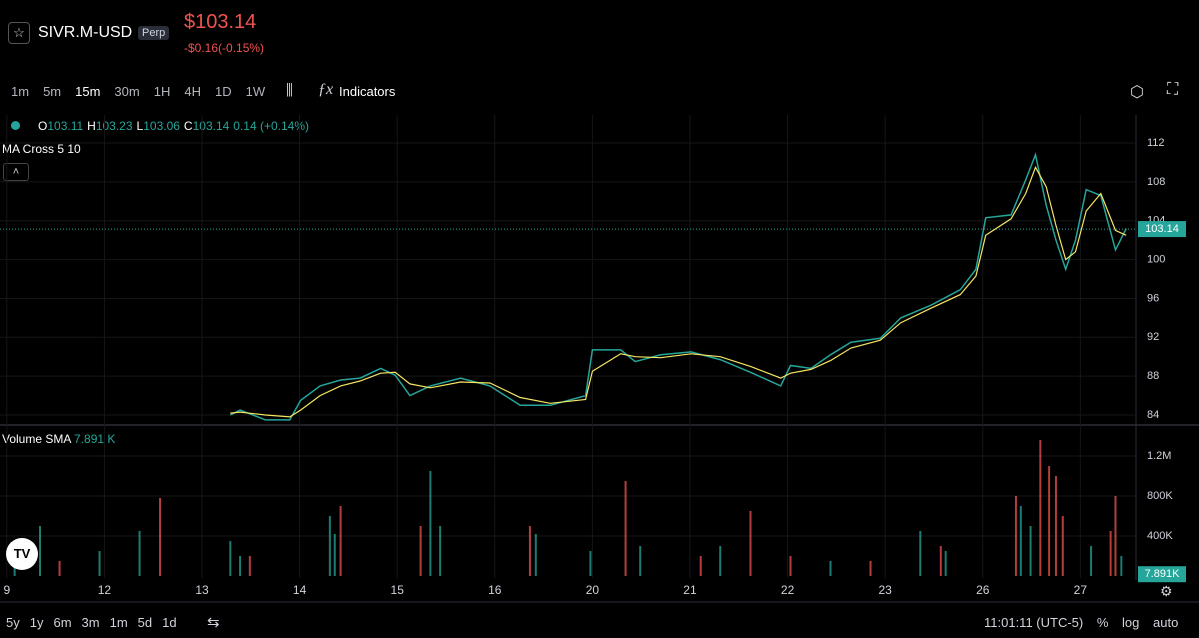  I want to click on collapse-button: ˄, so click(16, 172).